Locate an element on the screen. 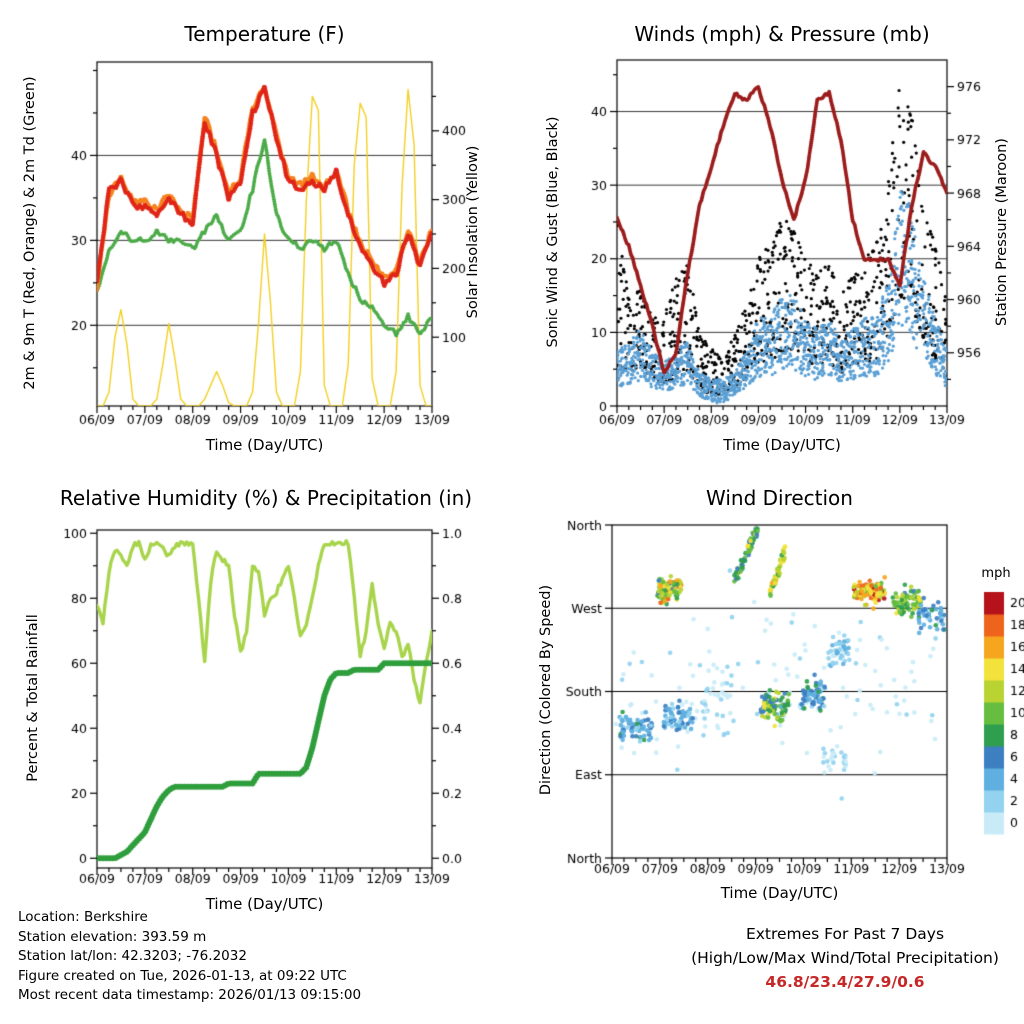 This screenshot has width=1024, height=1024. pressure-right-axis-label: Station Pressure (Maroon) is located at coordinates (1002, 232).